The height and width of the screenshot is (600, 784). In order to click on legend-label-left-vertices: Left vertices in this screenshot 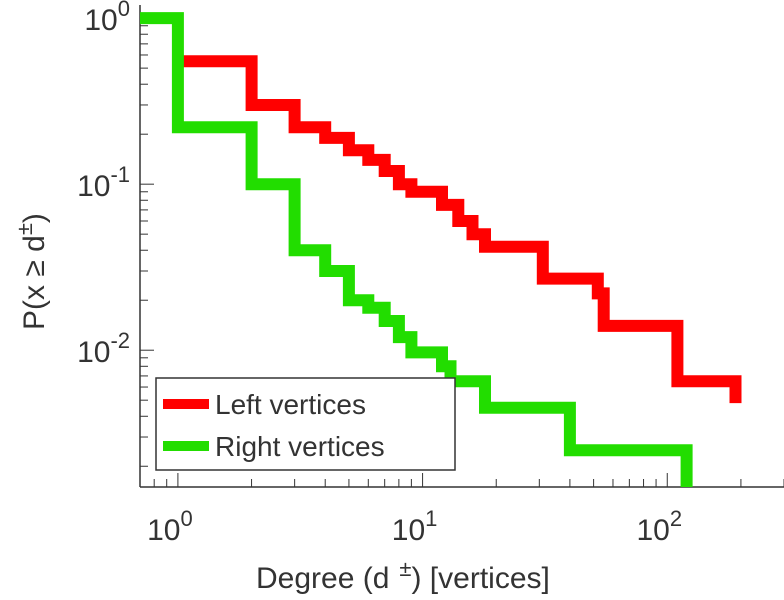, I will do `click(290, 404)`.